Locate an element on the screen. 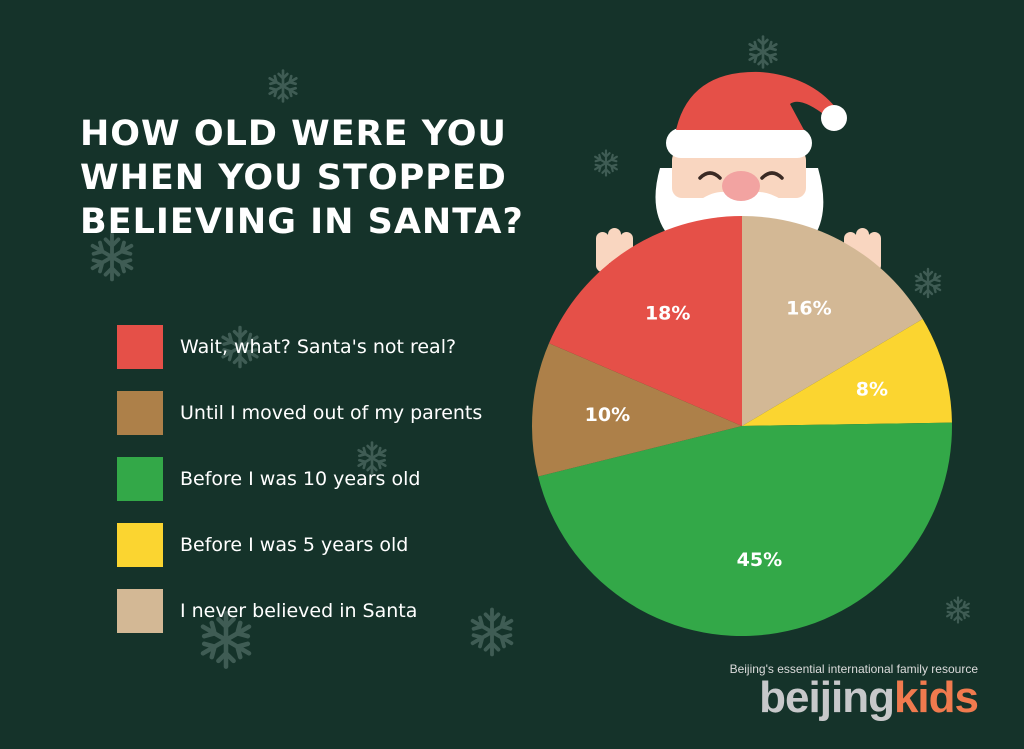 This screenshot has width=1024, height=749. legend-item: Wait, what? Santa's not real? is located at coordinates (327, 347).